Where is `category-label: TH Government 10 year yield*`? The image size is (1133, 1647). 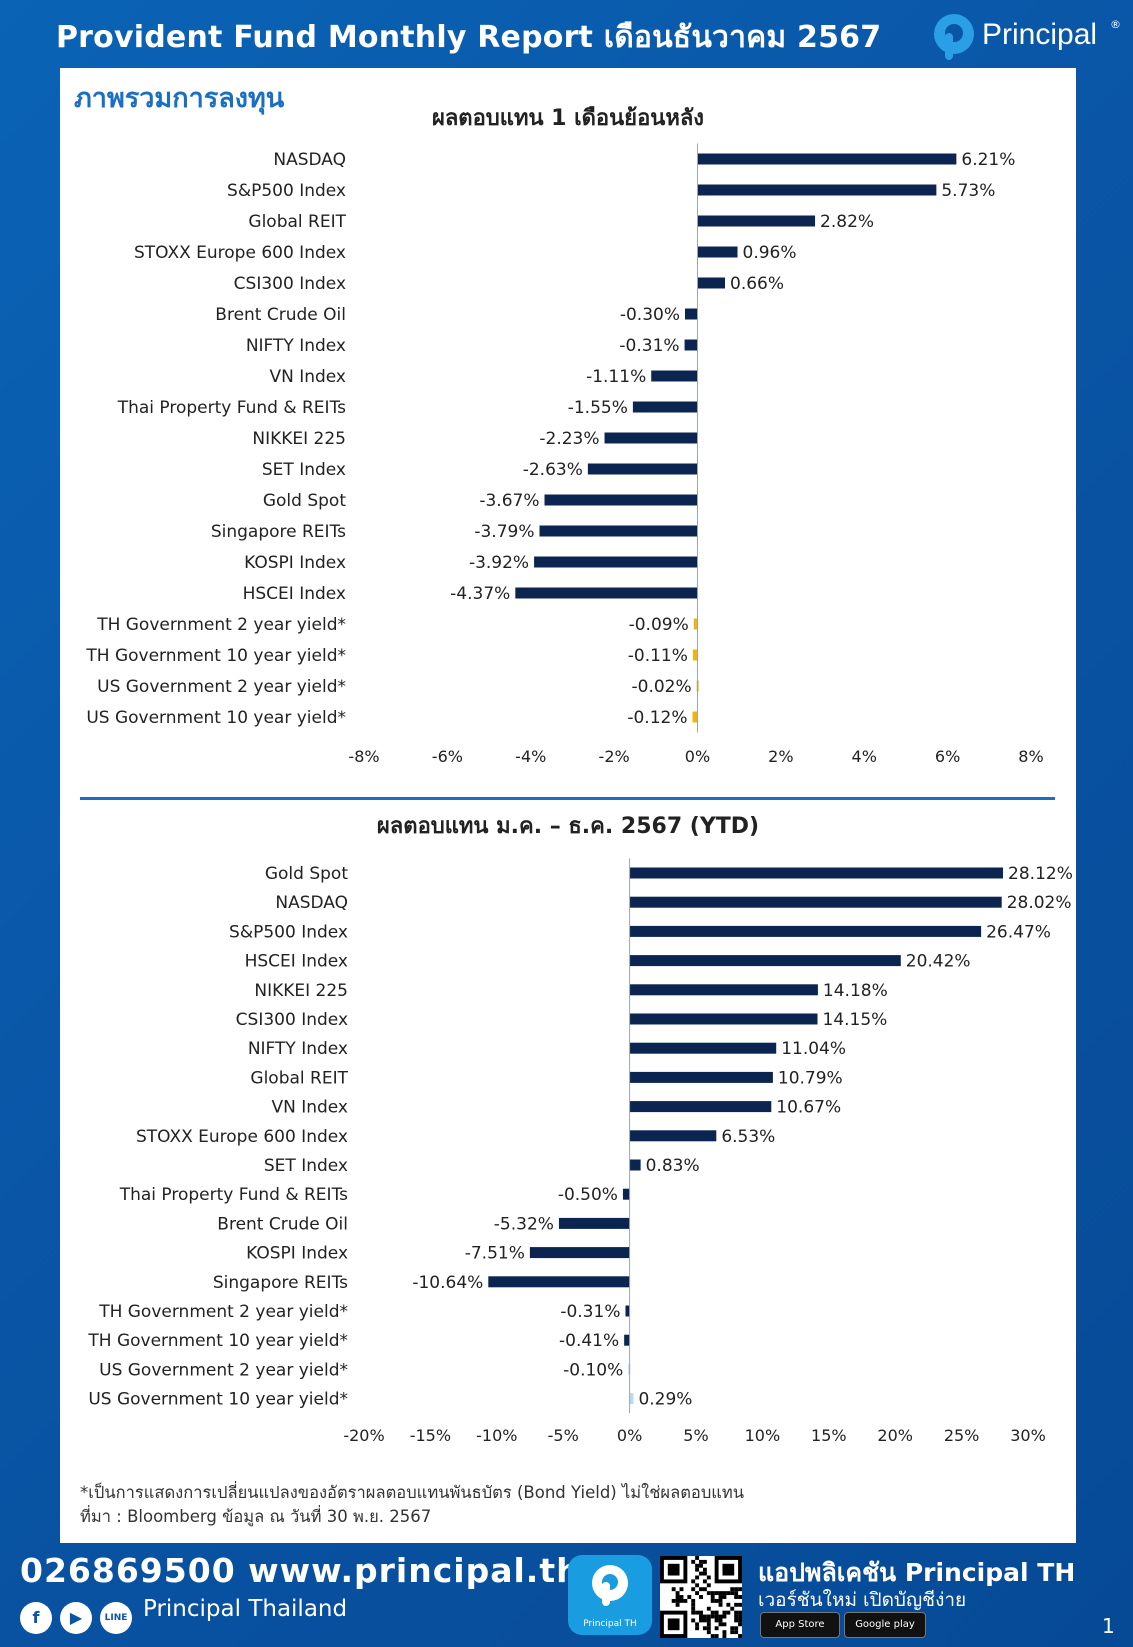 category-label: TH Government 10 year yield* is located at coordinates (215, 656).